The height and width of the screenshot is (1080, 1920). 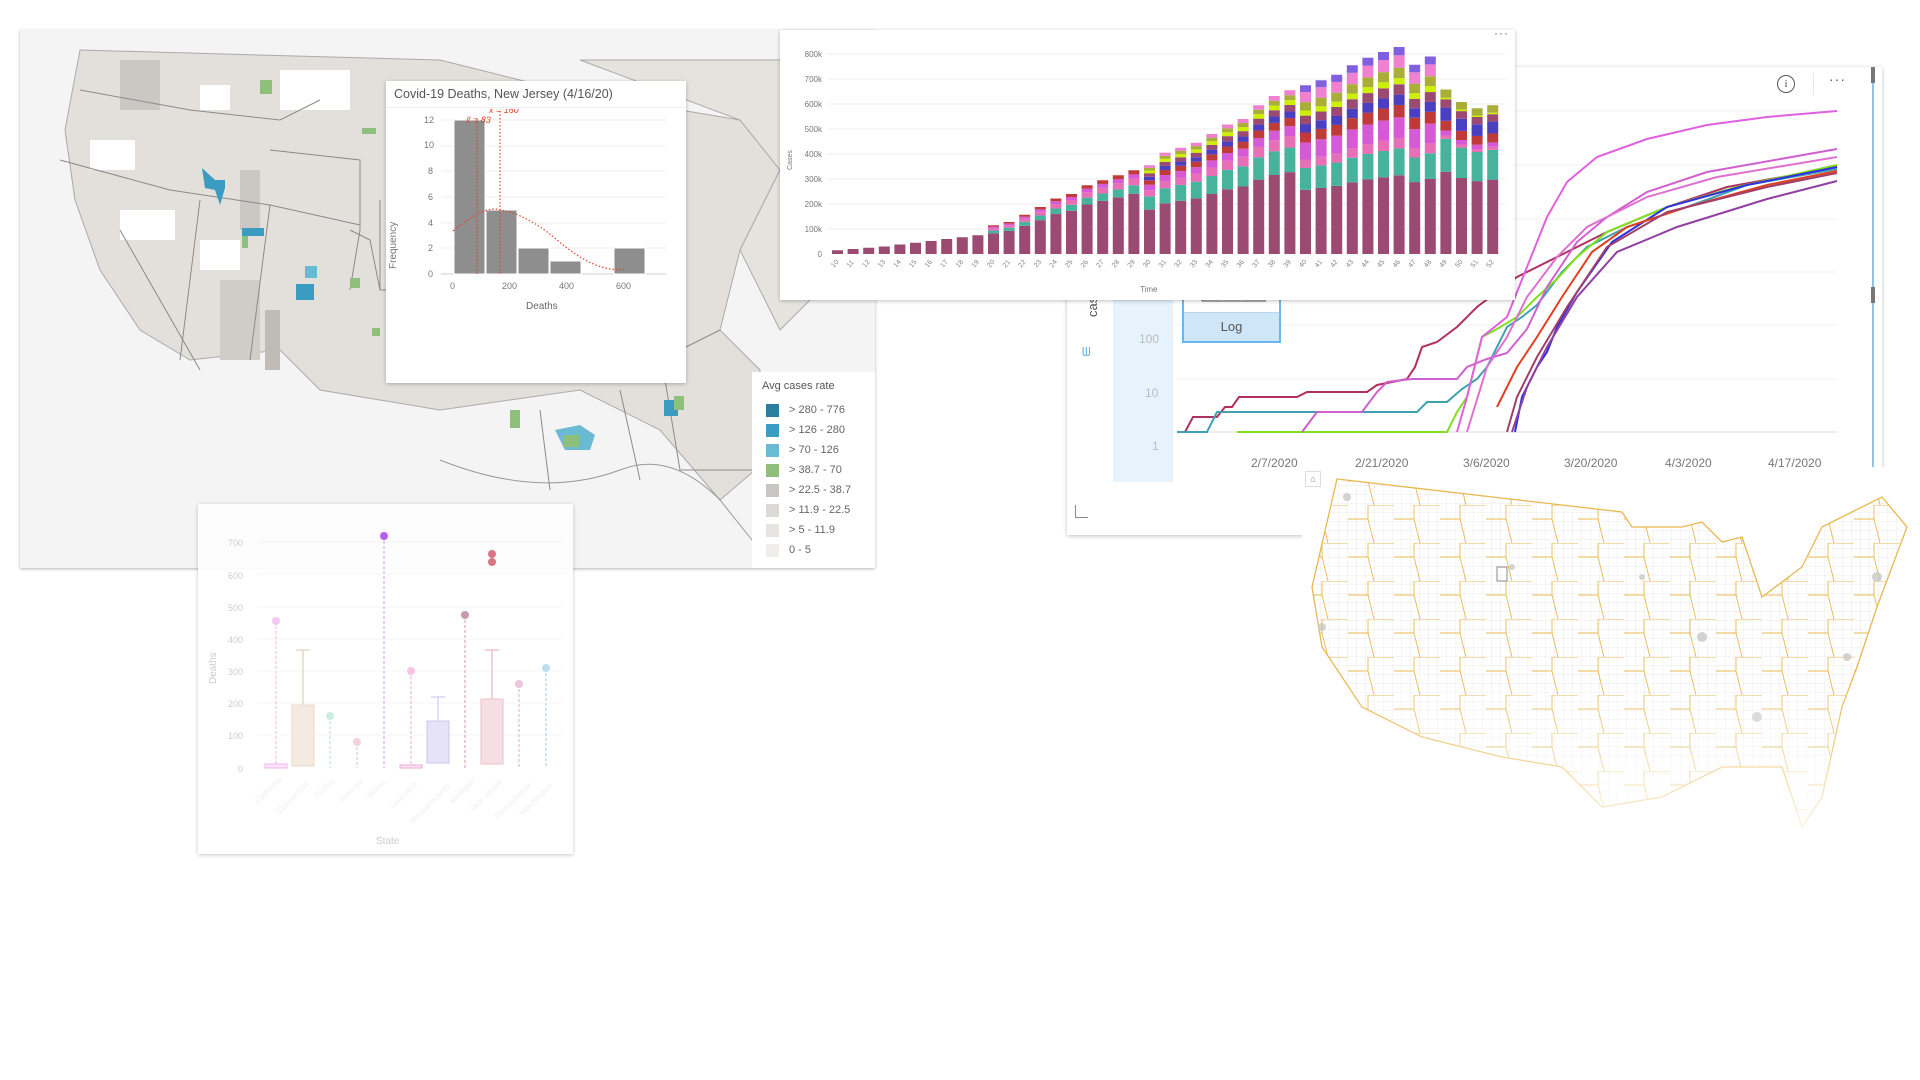 I want to click on svg-text: 19, so click(x=976, y=264).